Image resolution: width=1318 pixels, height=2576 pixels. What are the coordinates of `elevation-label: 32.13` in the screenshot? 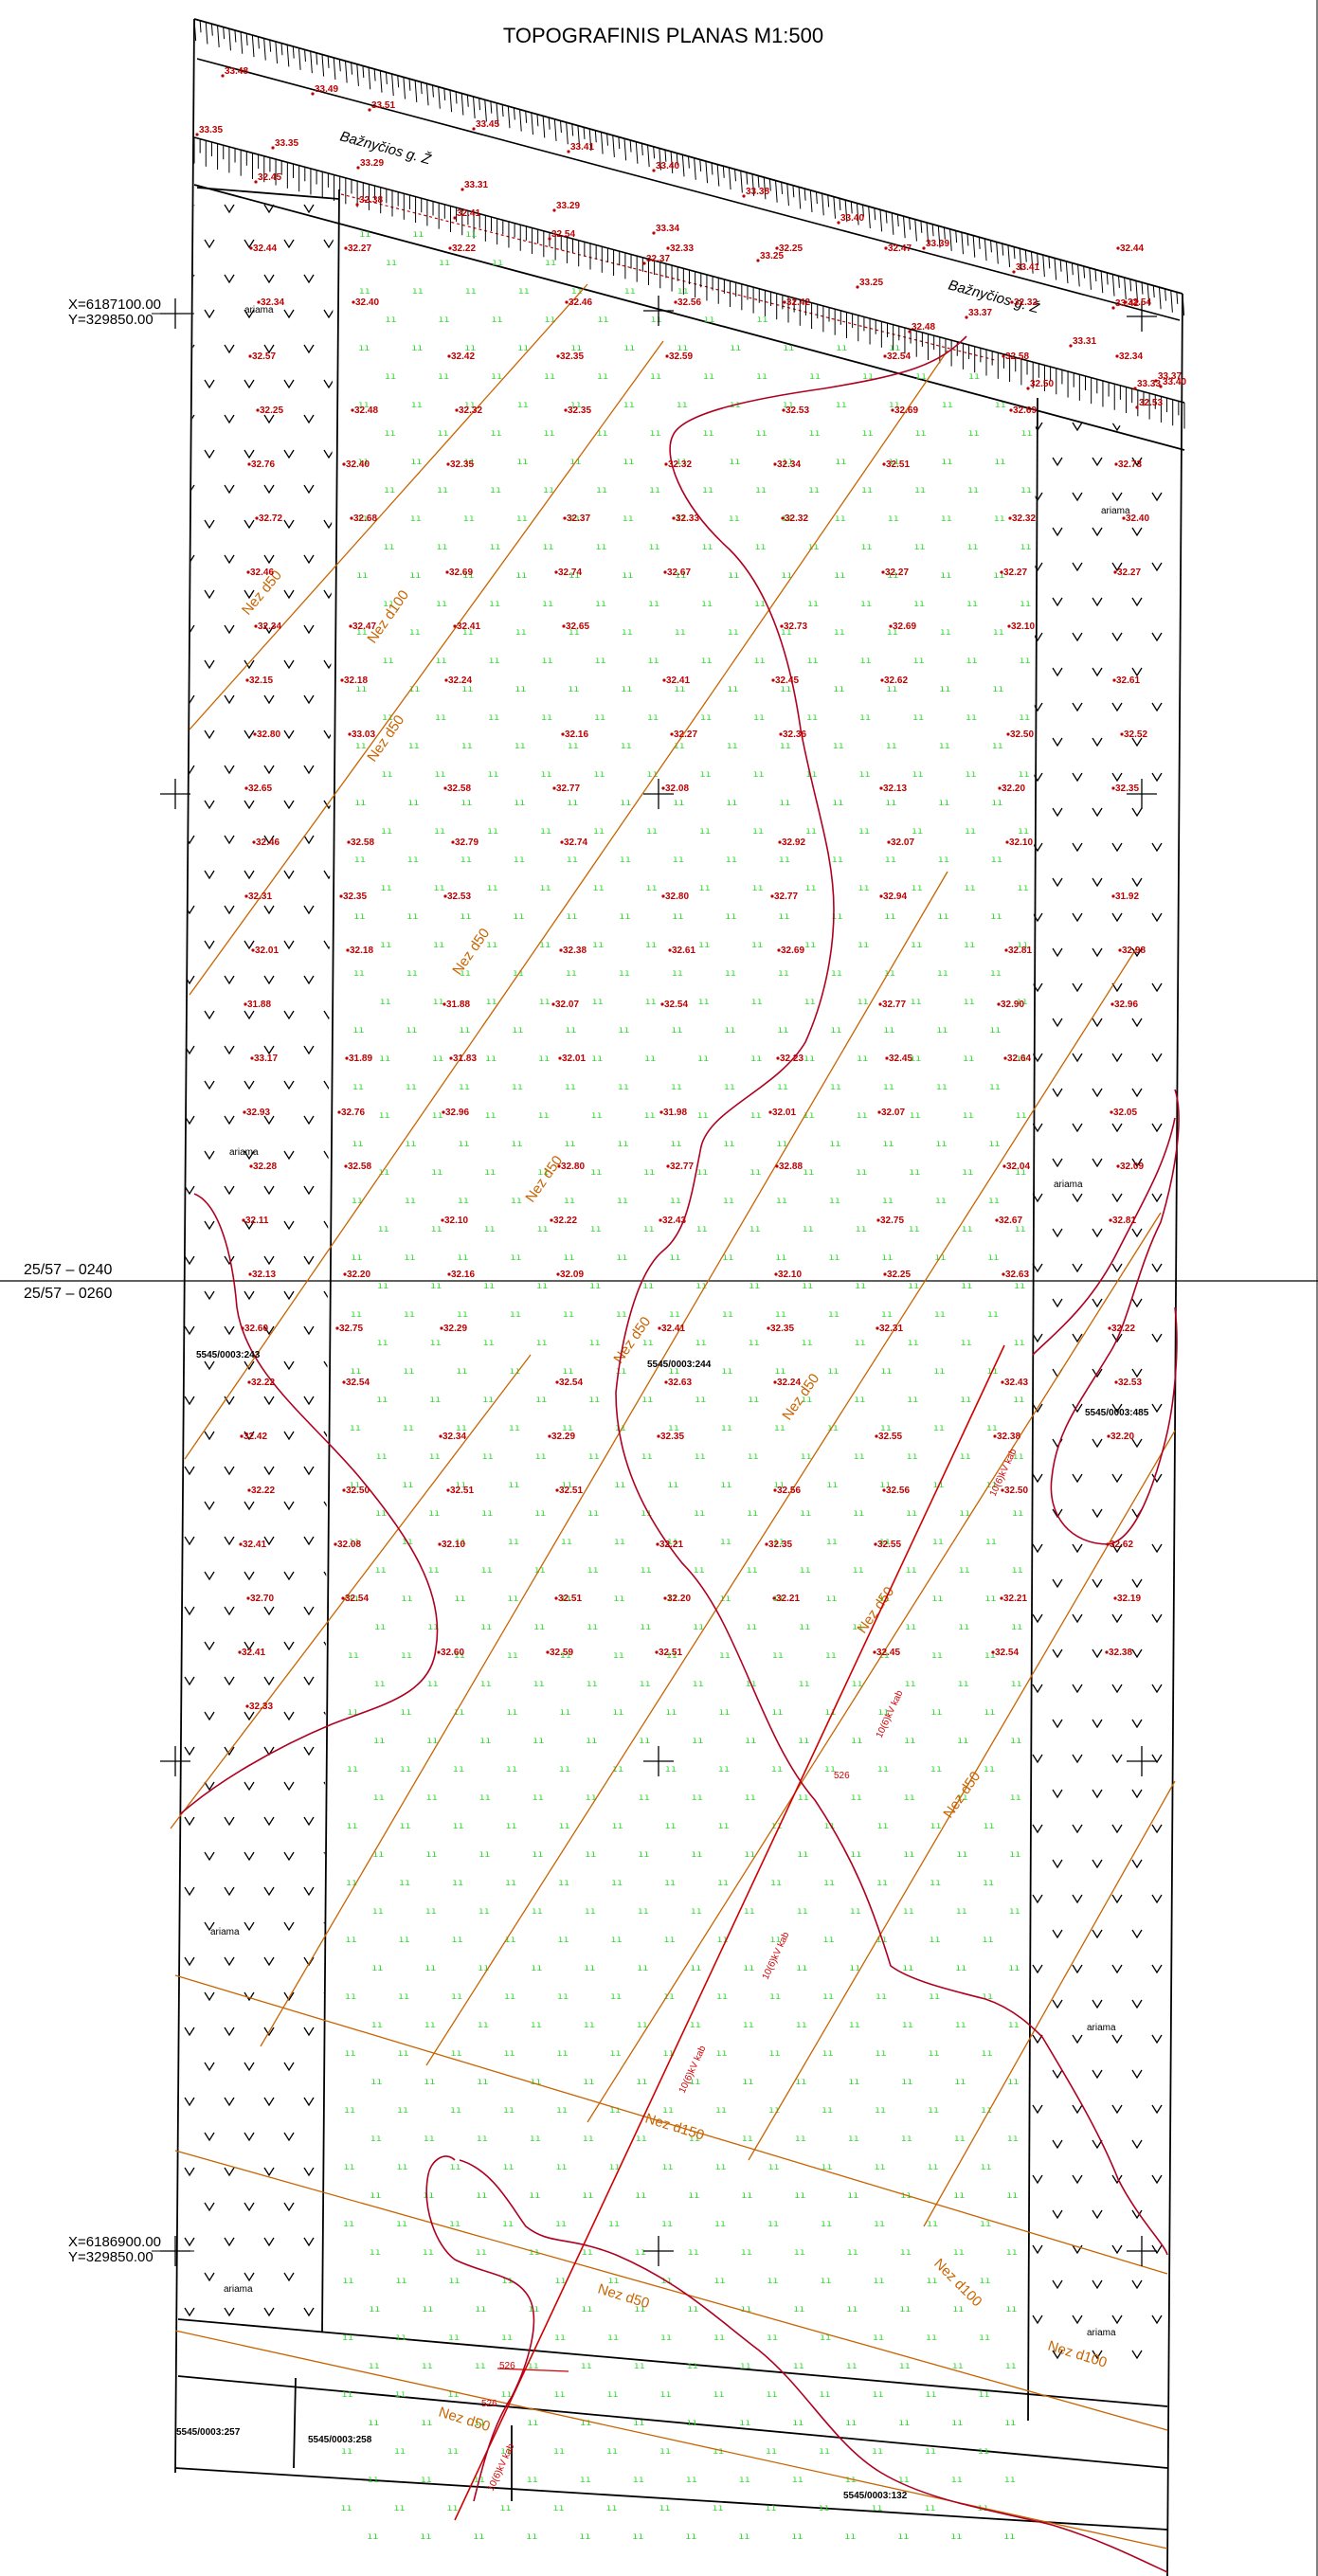 It's located at (264, 1275).